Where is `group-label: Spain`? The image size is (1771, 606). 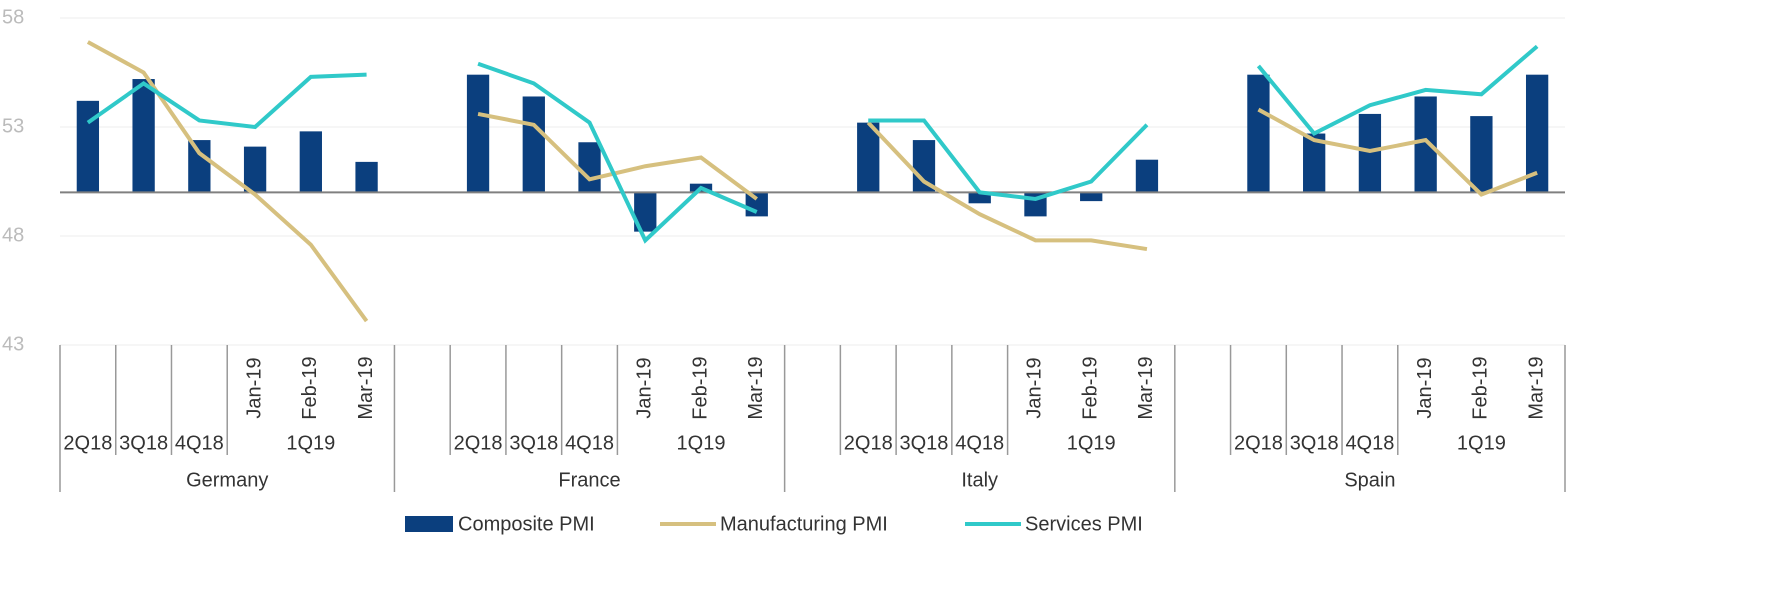
group-label: Spain is located at coordinates (1369, 480).